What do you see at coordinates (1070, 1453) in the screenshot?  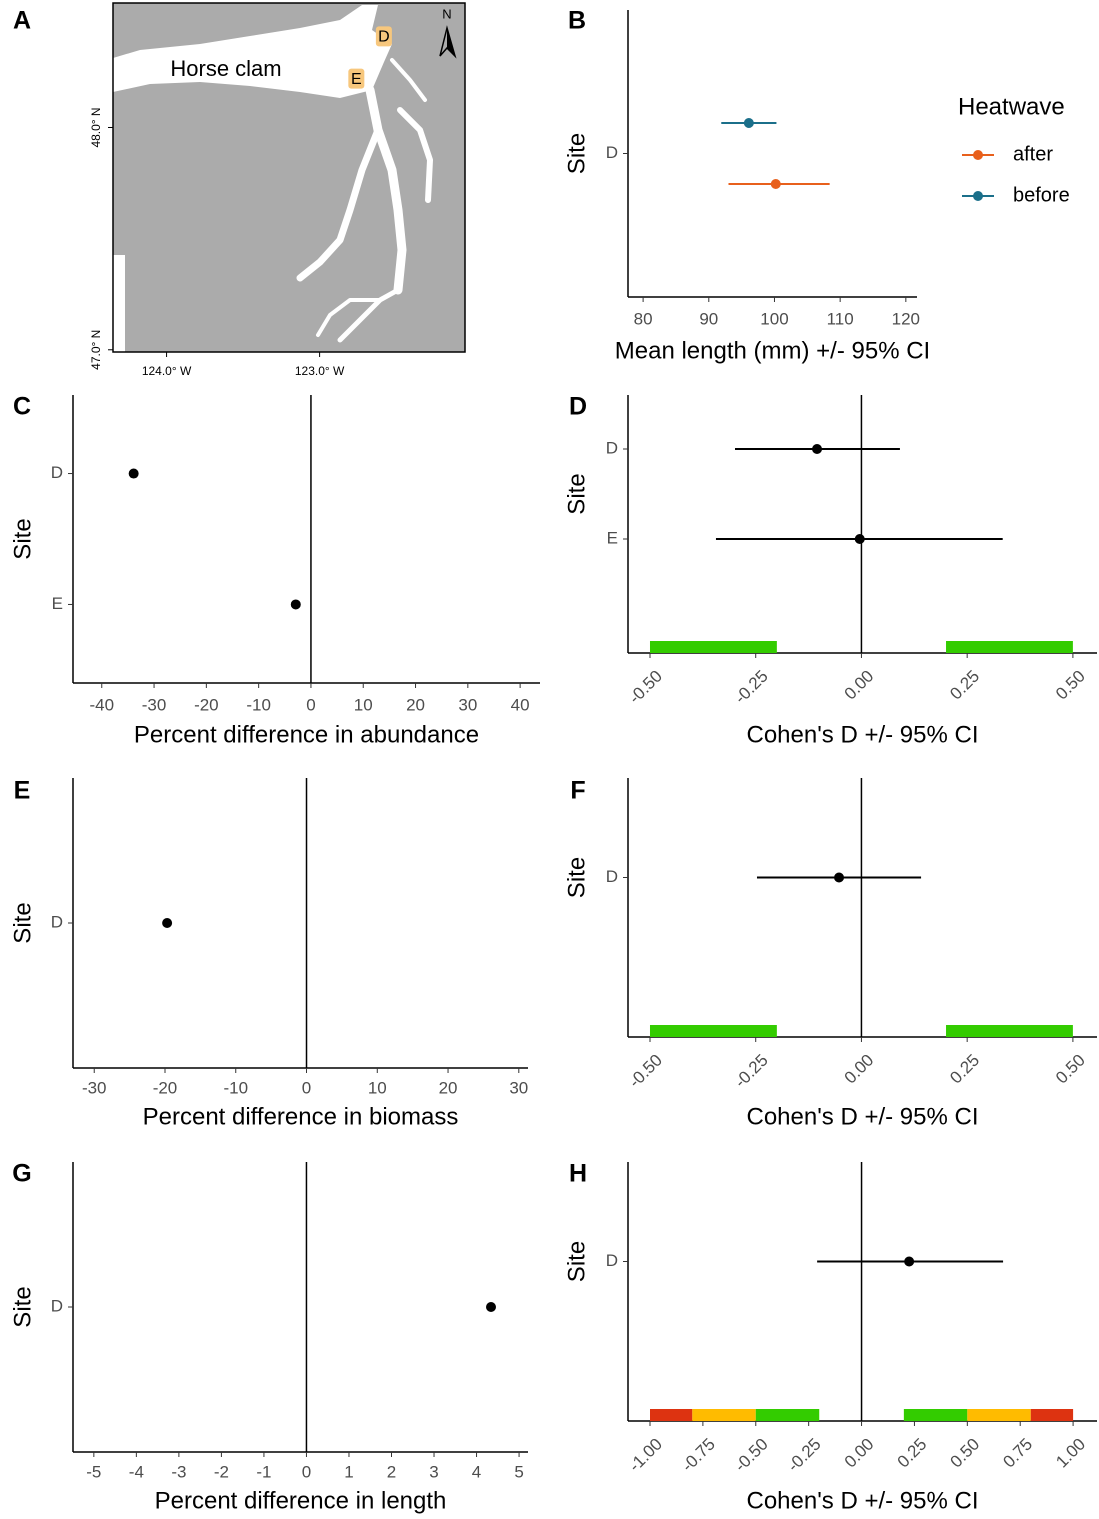 I see `x-tick-label: 1.00` at bounding box center [1070, 1453].